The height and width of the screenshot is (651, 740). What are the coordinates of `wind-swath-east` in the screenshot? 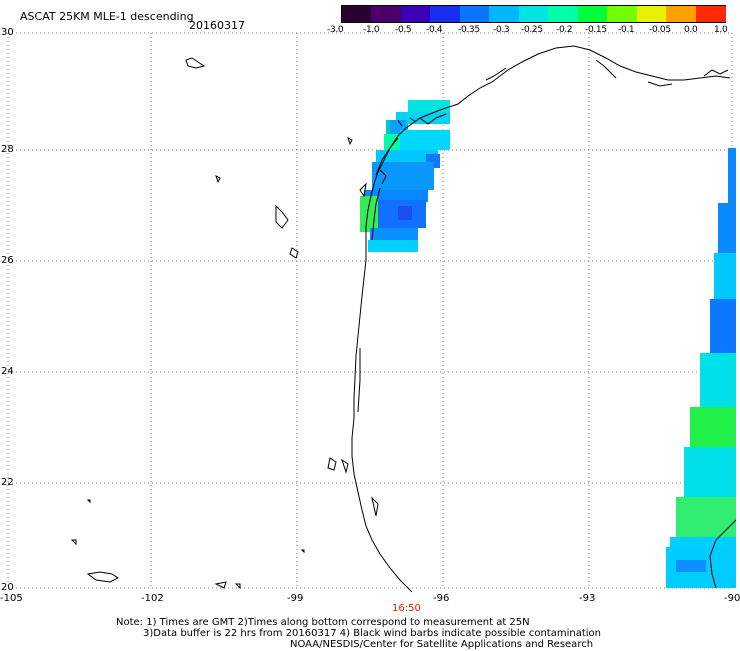 It's located at (701, 368).